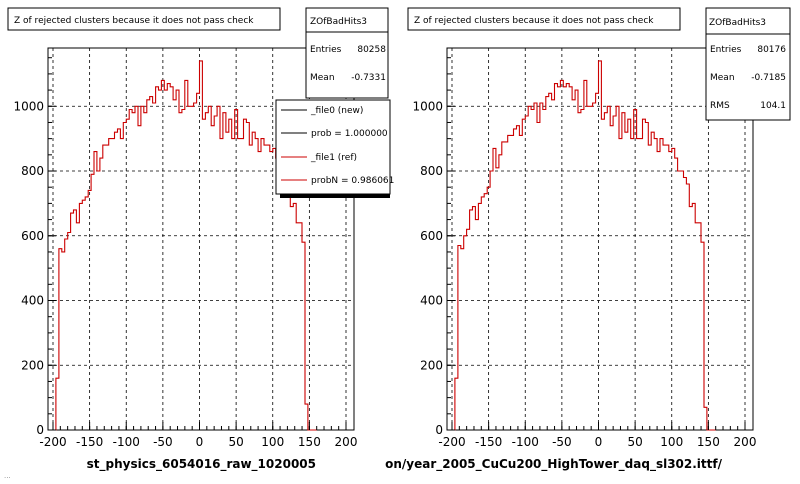 The height and width of the screenshot is (484, 800). What do you see at coordinates (773, 106) in the screenshot?
I see `stats-rms-value: 104.1` at bounding box center [773, 106].